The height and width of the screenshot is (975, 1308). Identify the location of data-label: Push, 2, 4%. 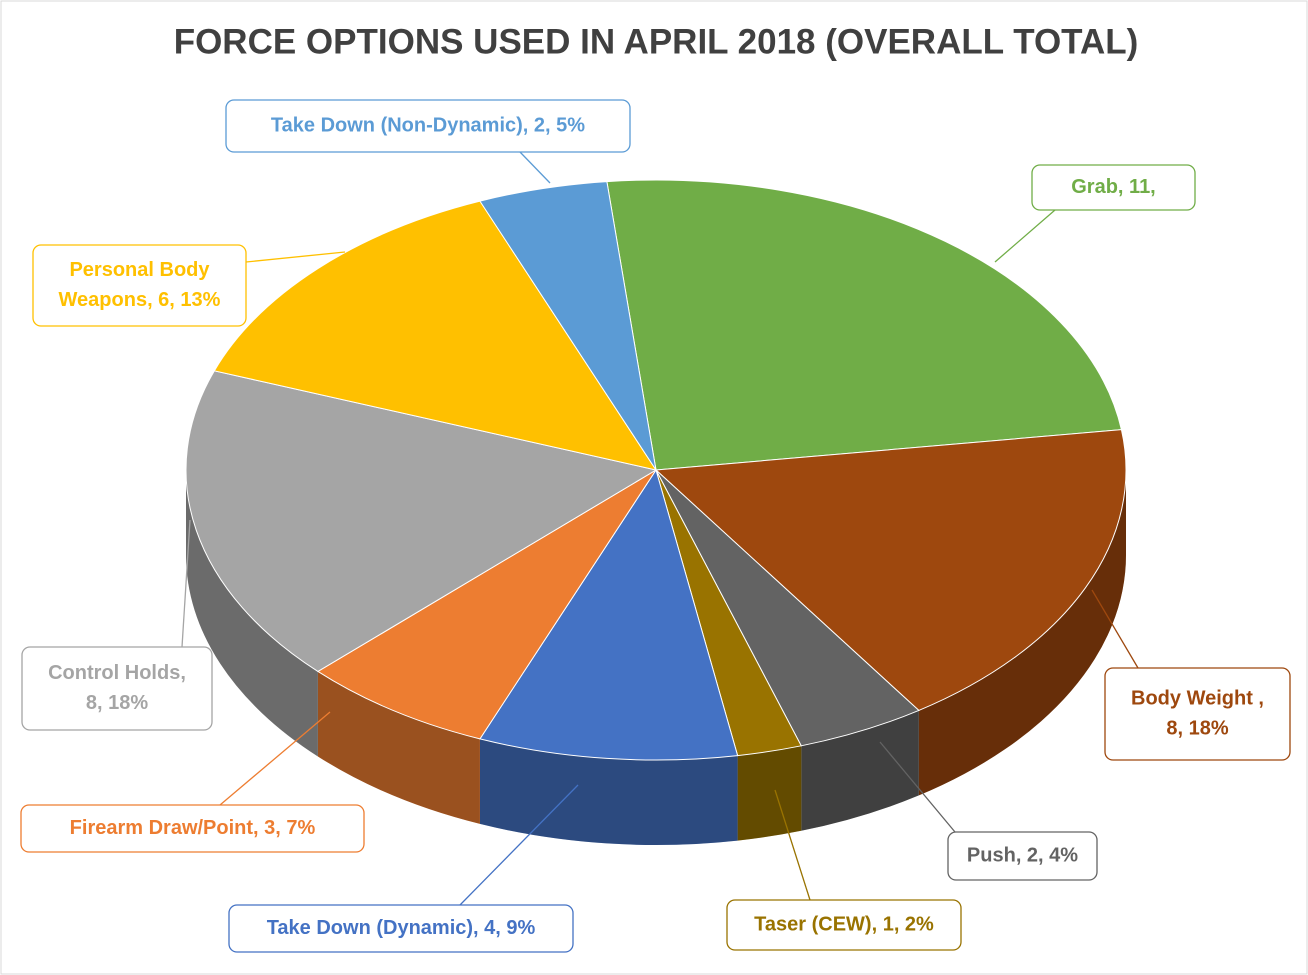
(1022, 855).